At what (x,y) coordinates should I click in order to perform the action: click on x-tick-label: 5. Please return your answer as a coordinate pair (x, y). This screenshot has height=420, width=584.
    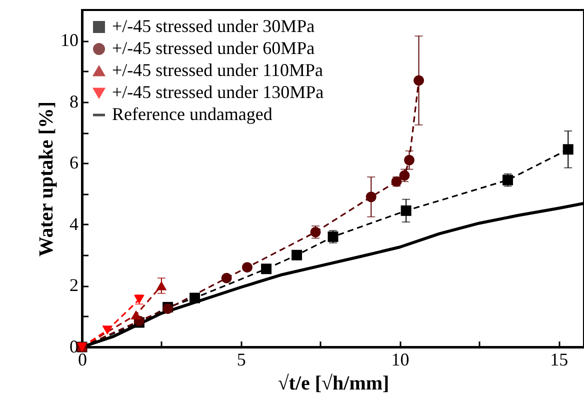
    Looking at the image, I should click on (241, 360).